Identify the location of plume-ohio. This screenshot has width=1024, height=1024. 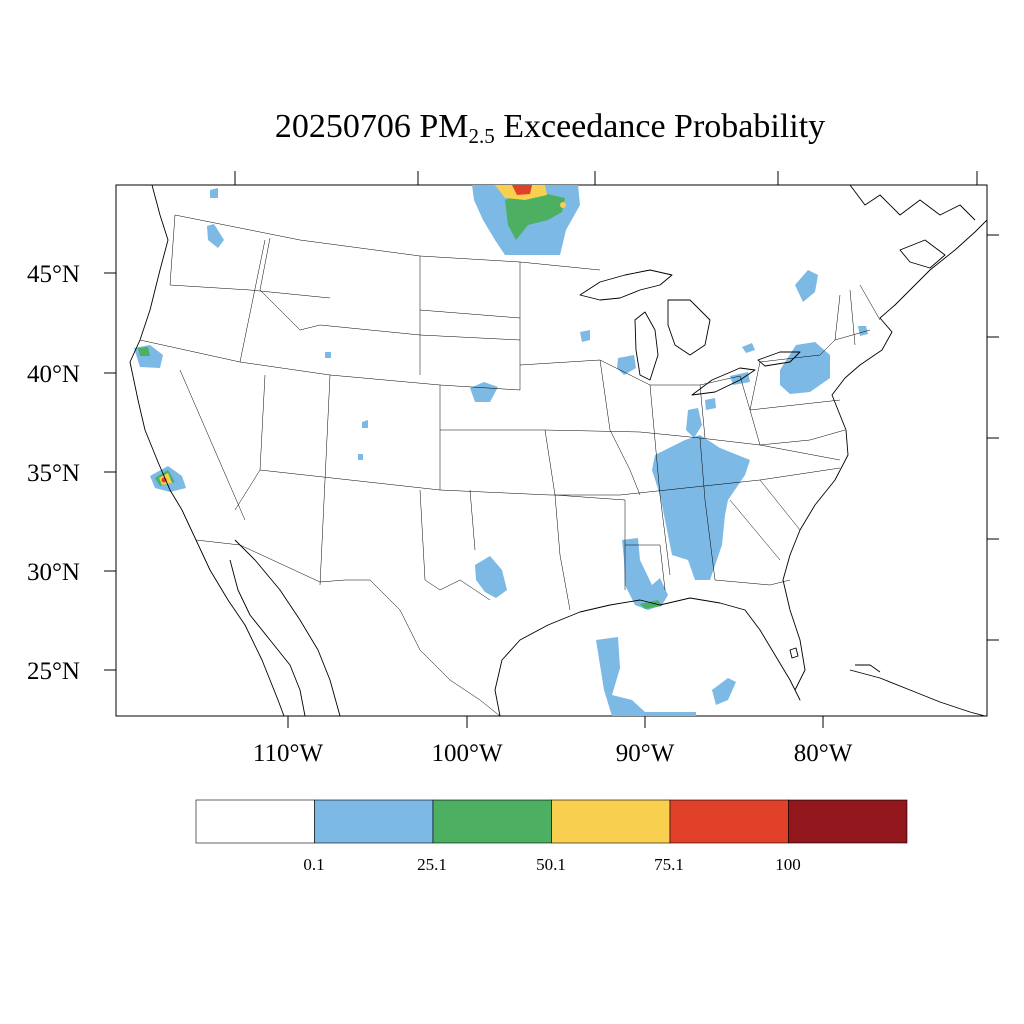
(740, 378).